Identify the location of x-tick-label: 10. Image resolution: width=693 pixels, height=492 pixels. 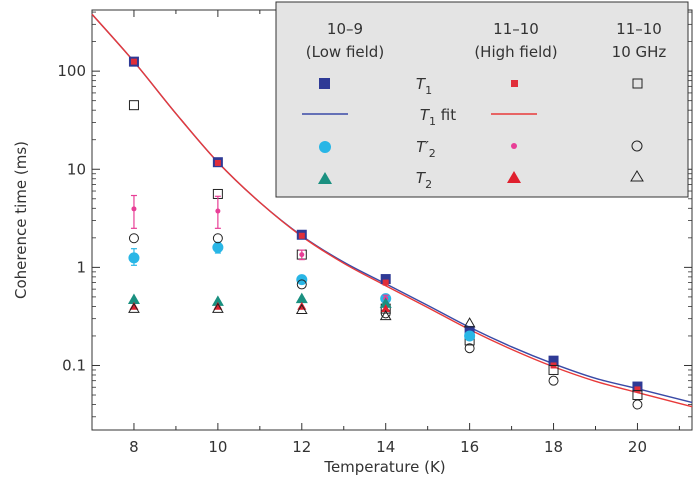
(217, 447).